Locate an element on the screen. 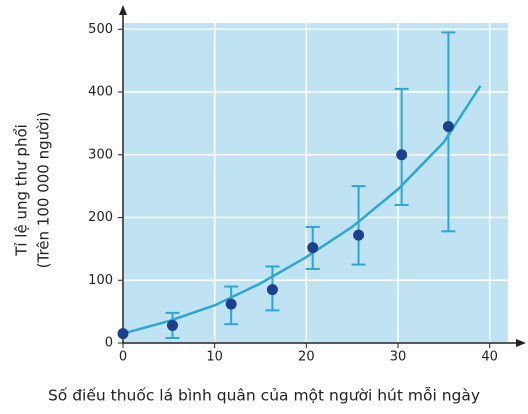 This screenshot has width=528, height=414. x-arrow is located at coordinates (521, 343).